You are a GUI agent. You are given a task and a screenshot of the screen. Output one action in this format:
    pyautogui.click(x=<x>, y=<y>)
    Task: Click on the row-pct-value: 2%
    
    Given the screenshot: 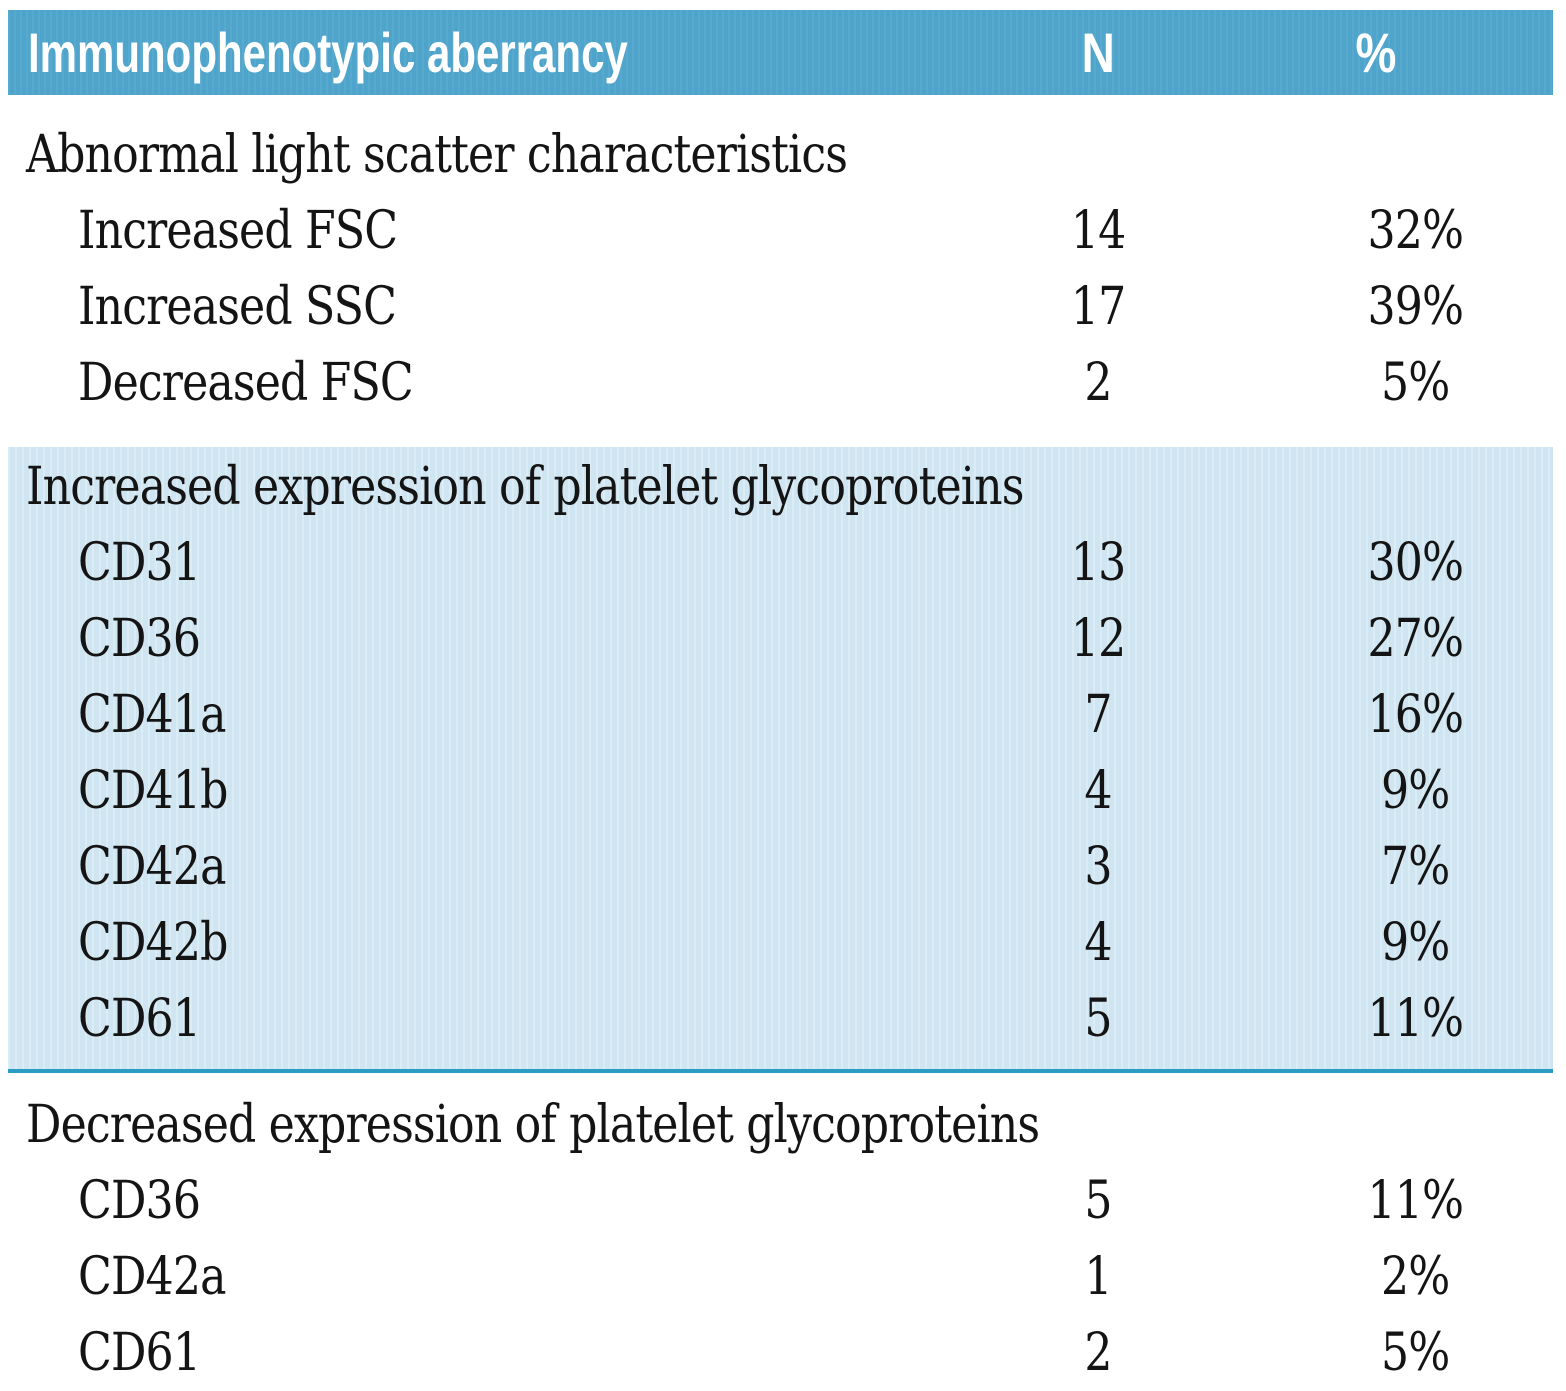 What is the action you would take?
    pyautogui.click(x=1415, y=1277)
    